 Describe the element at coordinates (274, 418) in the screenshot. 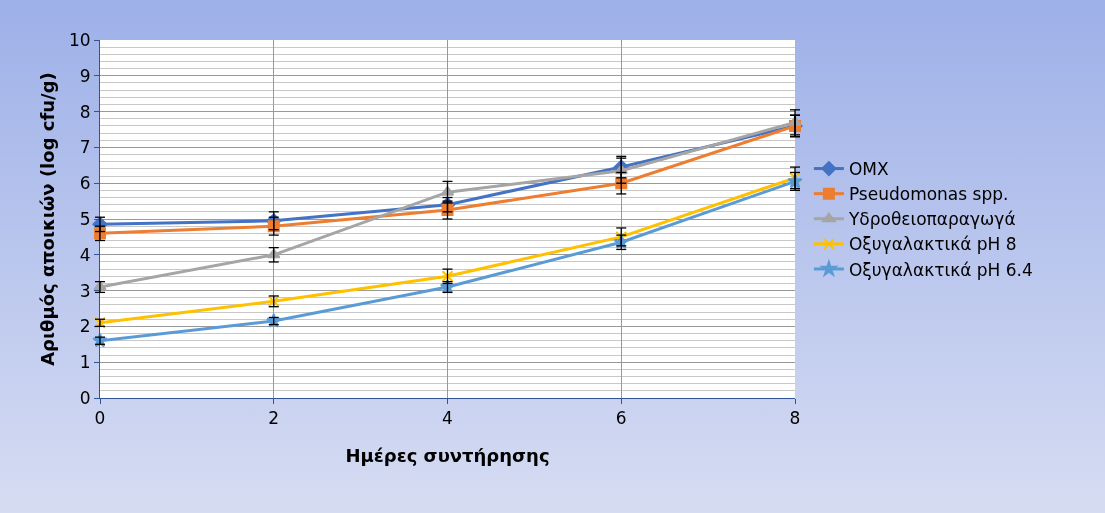

I see `x-tick-label: 2` at that location.